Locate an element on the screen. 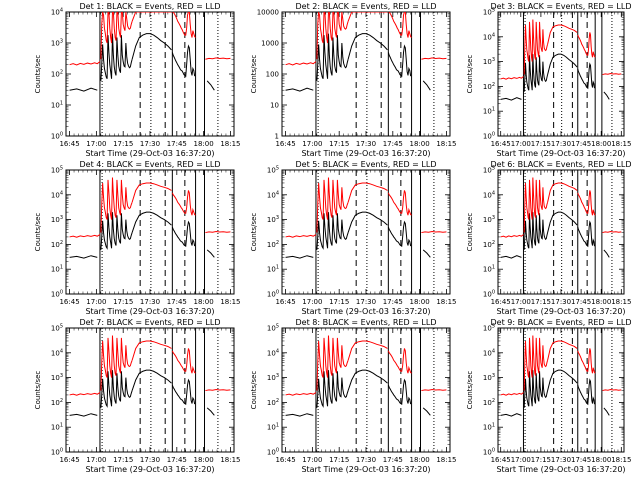  panel-title: Det 5: BLACK = Events, RED = LLD is located at coordinates (366, 164).